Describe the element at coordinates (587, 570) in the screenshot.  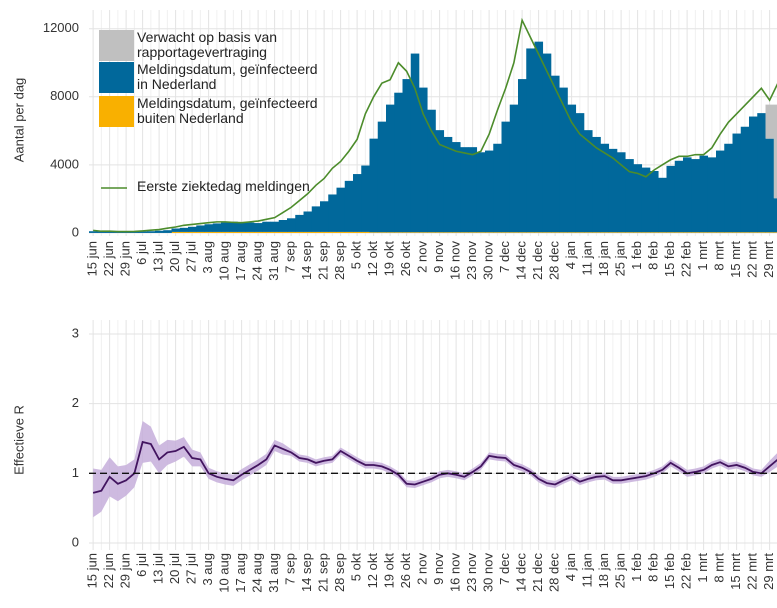
I see `x-tick-label: 11 jan` at that location.